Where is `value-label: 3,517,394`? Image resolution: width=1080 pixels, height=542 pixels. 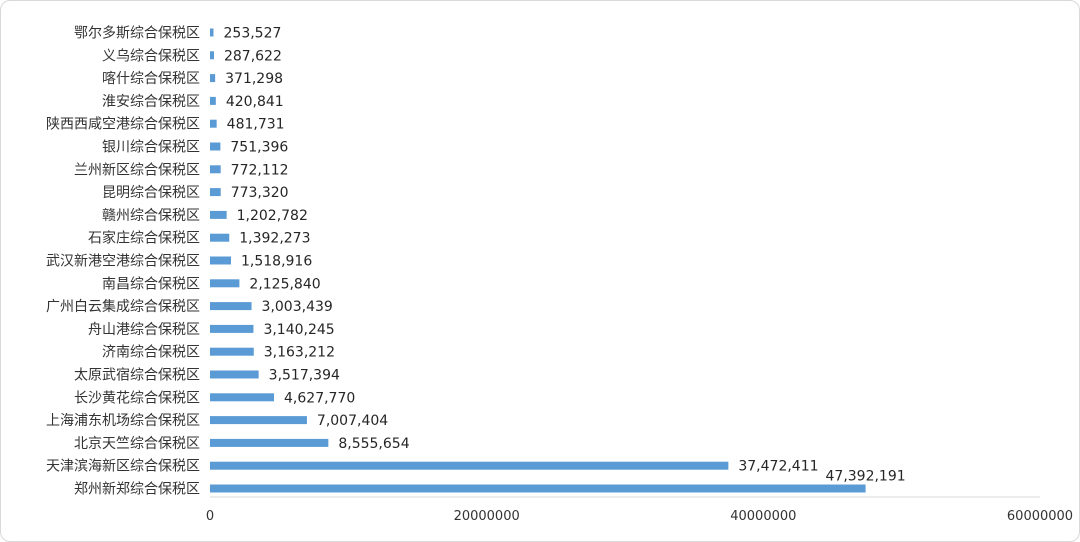 value-label: 3,517,394 is located at coordinates (304, 376).